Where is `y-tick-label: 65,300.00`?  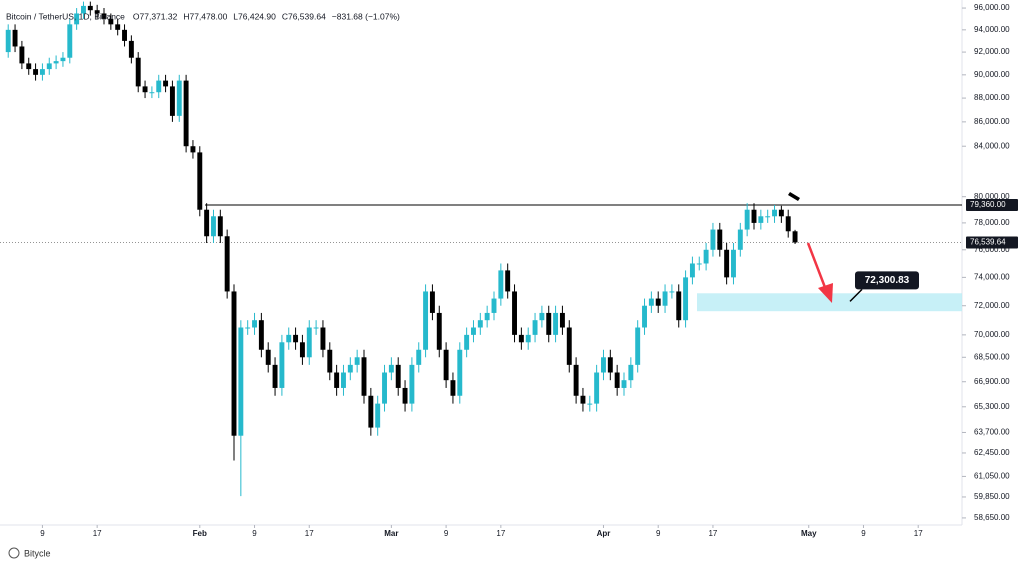 y-tick-label: 65,300.00 is located at coordinates (992, 406).